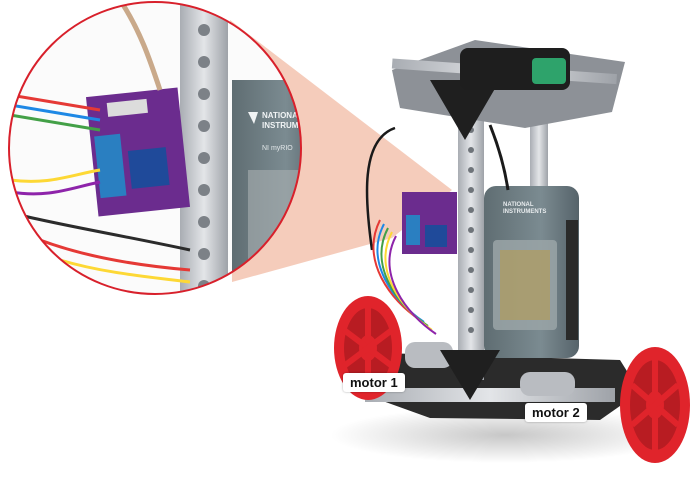 Image resolution: width=696 pixels, height=498 pixels. What do you see at coordinates (505, 435) in the screenshot?
I see `floor-shadow` at bounding box center [505, 435].